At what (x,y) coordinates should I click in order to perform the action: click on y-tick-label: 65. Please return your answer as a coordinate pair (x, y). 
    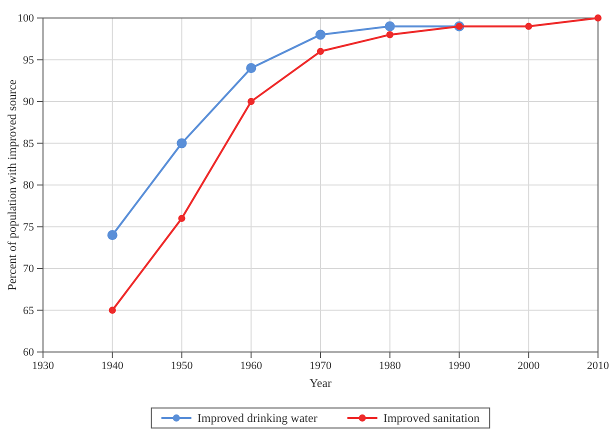
    Looking at the image, I should click on (28, 310).